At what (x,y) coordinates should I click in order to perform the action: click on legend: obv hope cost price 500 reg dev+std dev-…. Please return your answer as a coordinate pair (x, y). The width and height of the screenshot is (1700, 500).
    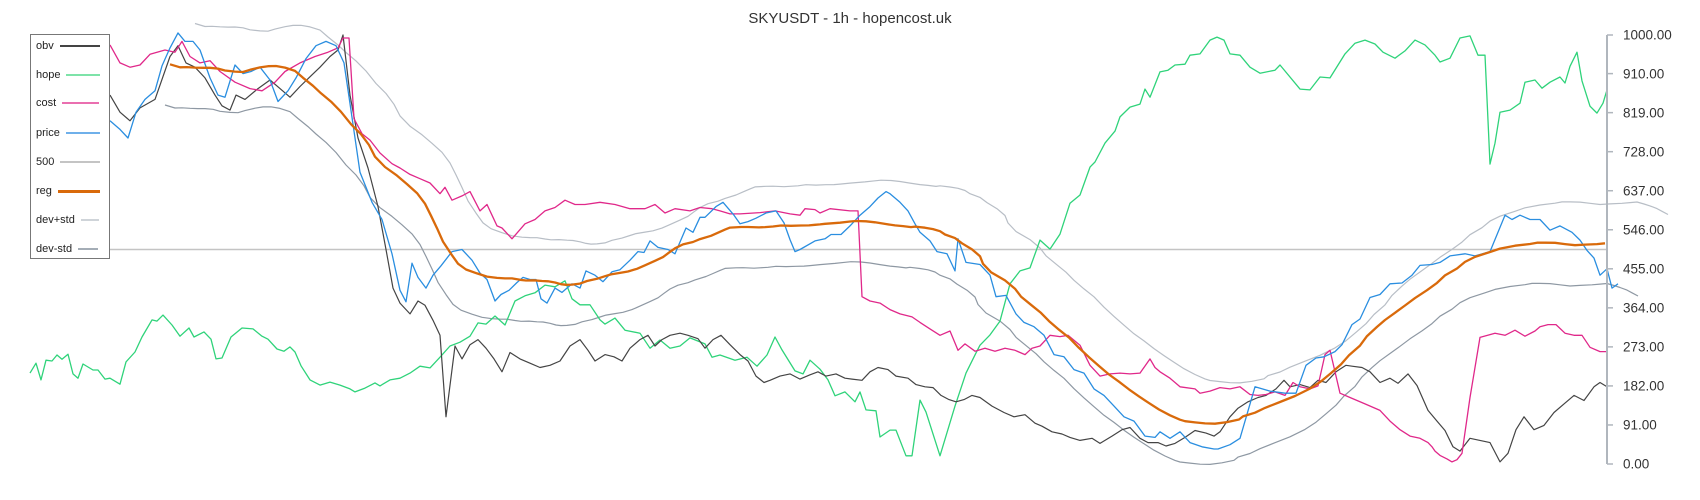
    Looking at the image, I should click on (70, 146).